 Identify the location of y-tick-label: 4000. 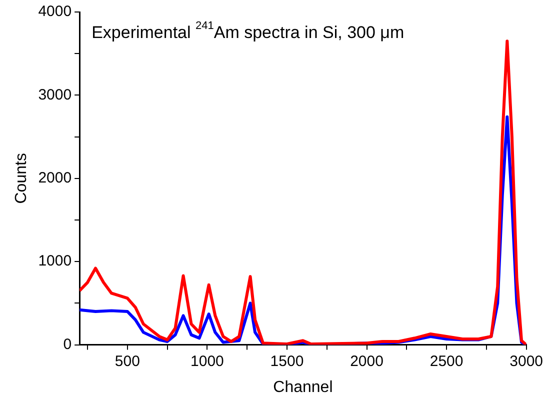
(55, 11).